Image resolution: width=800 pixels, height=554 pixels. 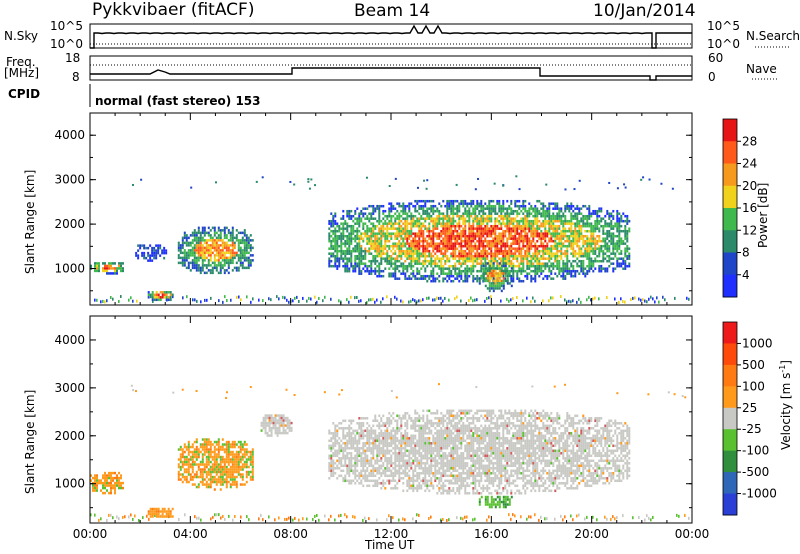 What do you see at coordinates (178, 101) in the screenshot?
I see `mode-label: normal (fast stereo) 153` at bounding box center [178, 101].